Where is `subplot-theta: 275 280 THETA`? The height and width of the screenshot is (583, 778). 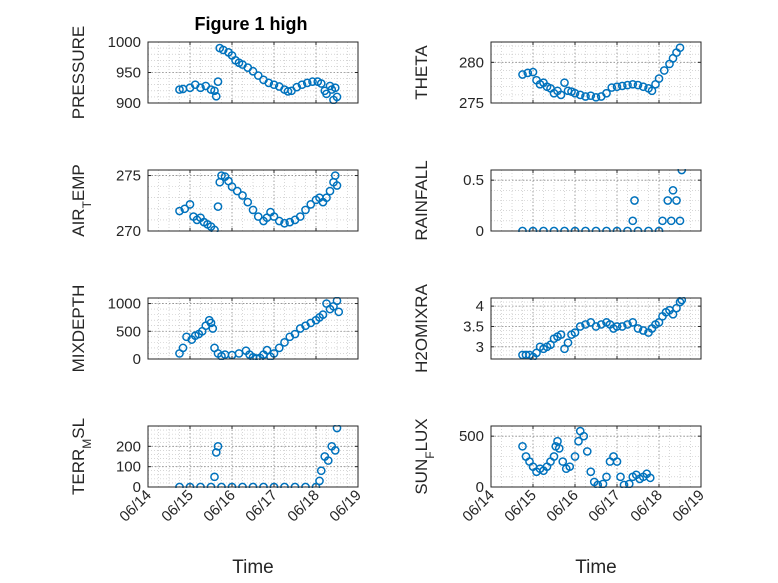 subplot-theta: 275 280 THETA is located at coordinates (557, 76).